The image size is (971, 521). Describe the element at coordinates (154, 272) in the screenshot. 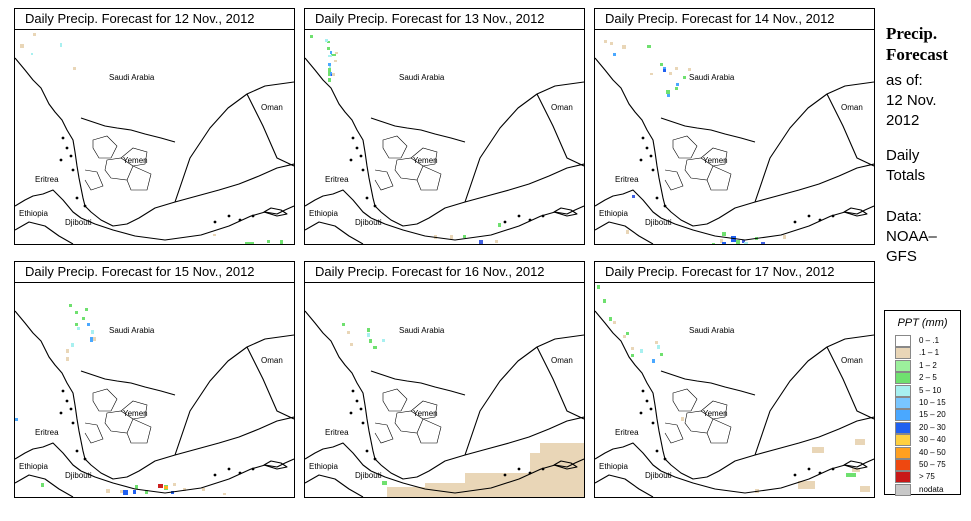

I see `panel-title: Daily Precip. Forecast for 15 Nov., 2012` at that location.